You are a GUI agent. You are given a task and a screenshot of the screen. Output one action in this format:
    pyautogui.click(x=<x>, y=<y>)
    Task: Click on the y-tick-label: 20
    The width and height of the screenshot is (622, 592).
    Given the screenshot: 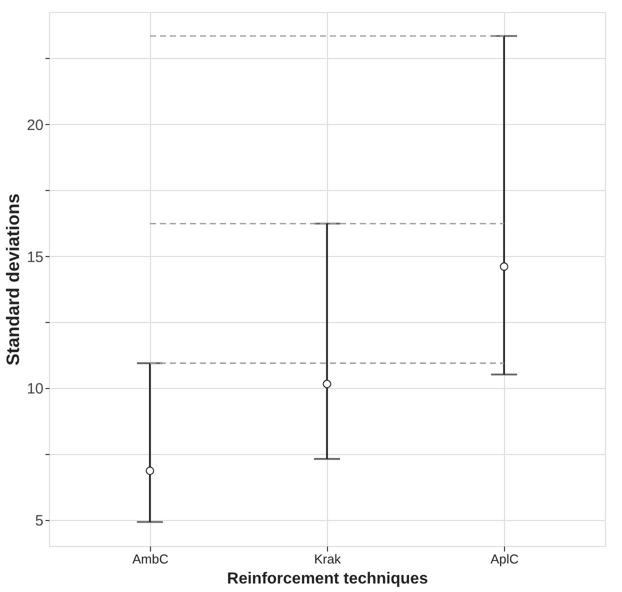 What is the action you would take?
    pyautogui.click(x=35, y=125)
    